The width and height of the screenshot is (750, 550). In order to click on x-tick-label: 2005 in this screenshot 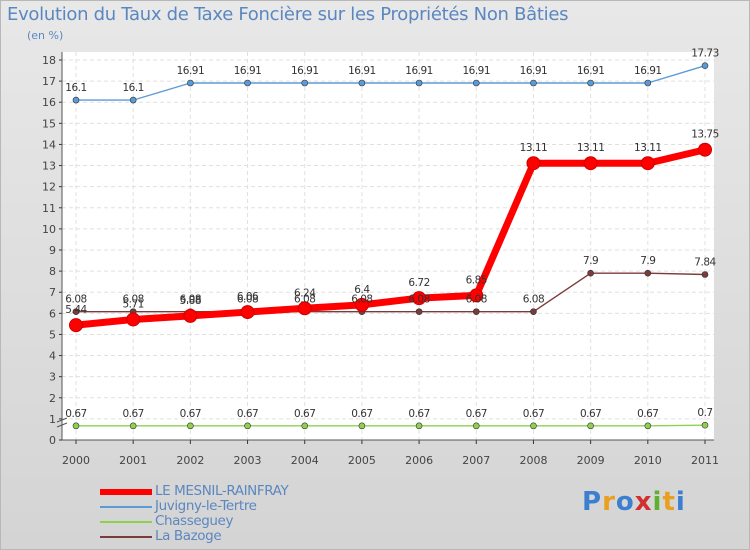, I will do `click(362, 460)`.